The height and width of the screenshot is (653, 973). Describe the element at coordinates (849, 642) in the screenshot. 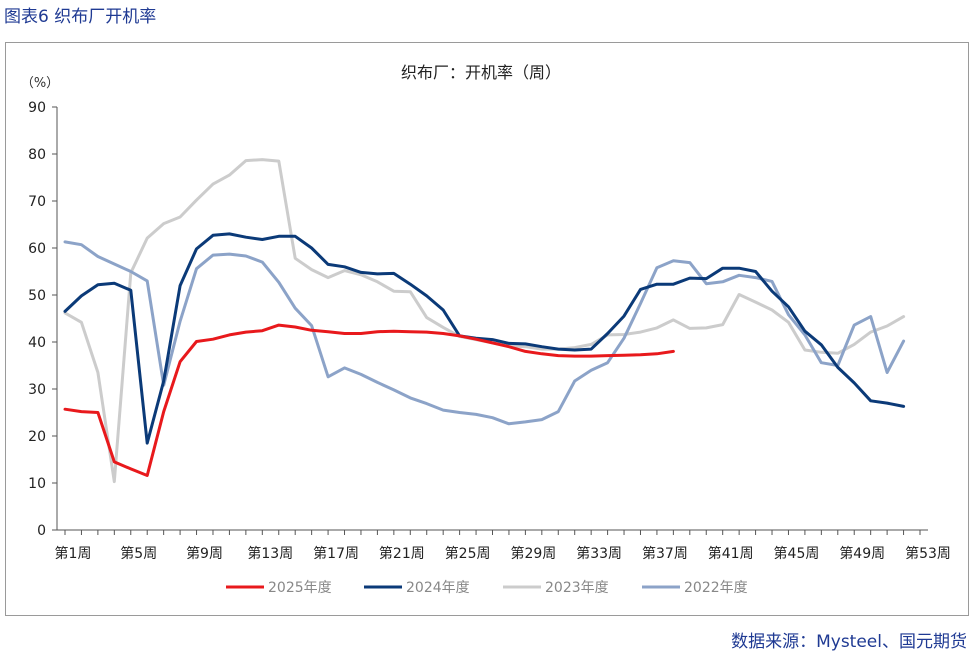

I see `source-note: 数据来源：Mysteel、国元期货` at that location.